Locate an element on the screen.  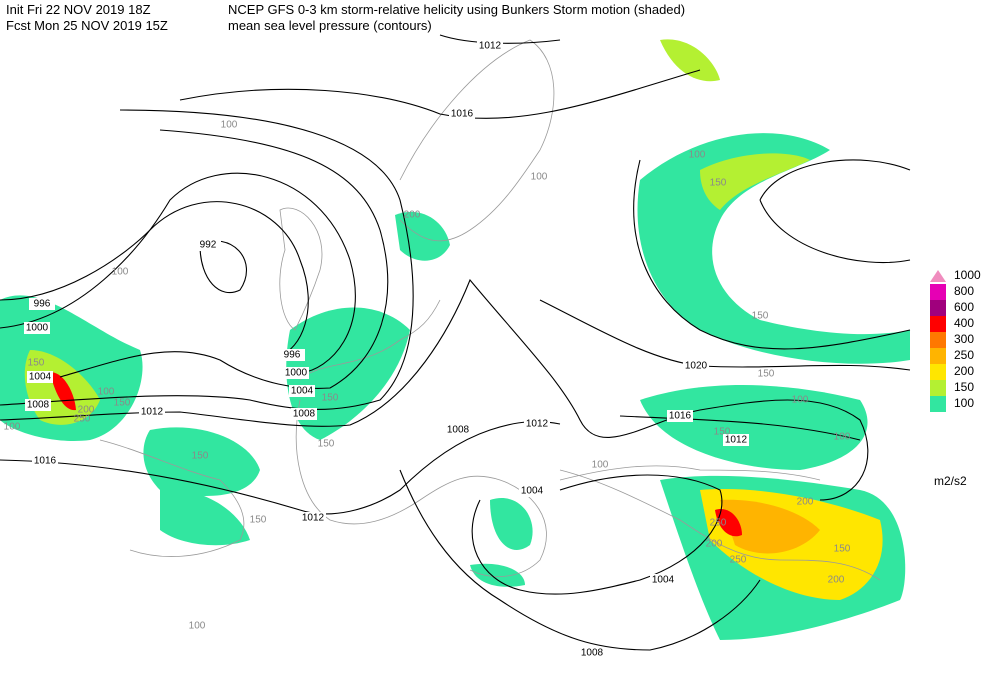
contour-label: 996 is located at coordinates (292, 355).